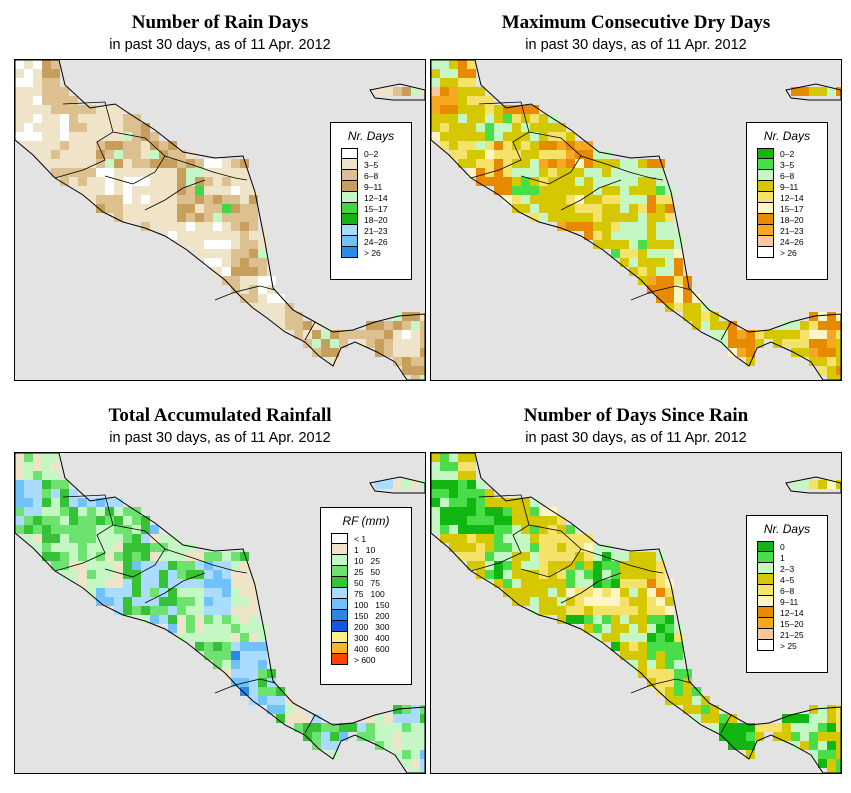 The height and width of the screenshot is (793, 851). I want to click on legend-label: 1 10, so click(365, 549).